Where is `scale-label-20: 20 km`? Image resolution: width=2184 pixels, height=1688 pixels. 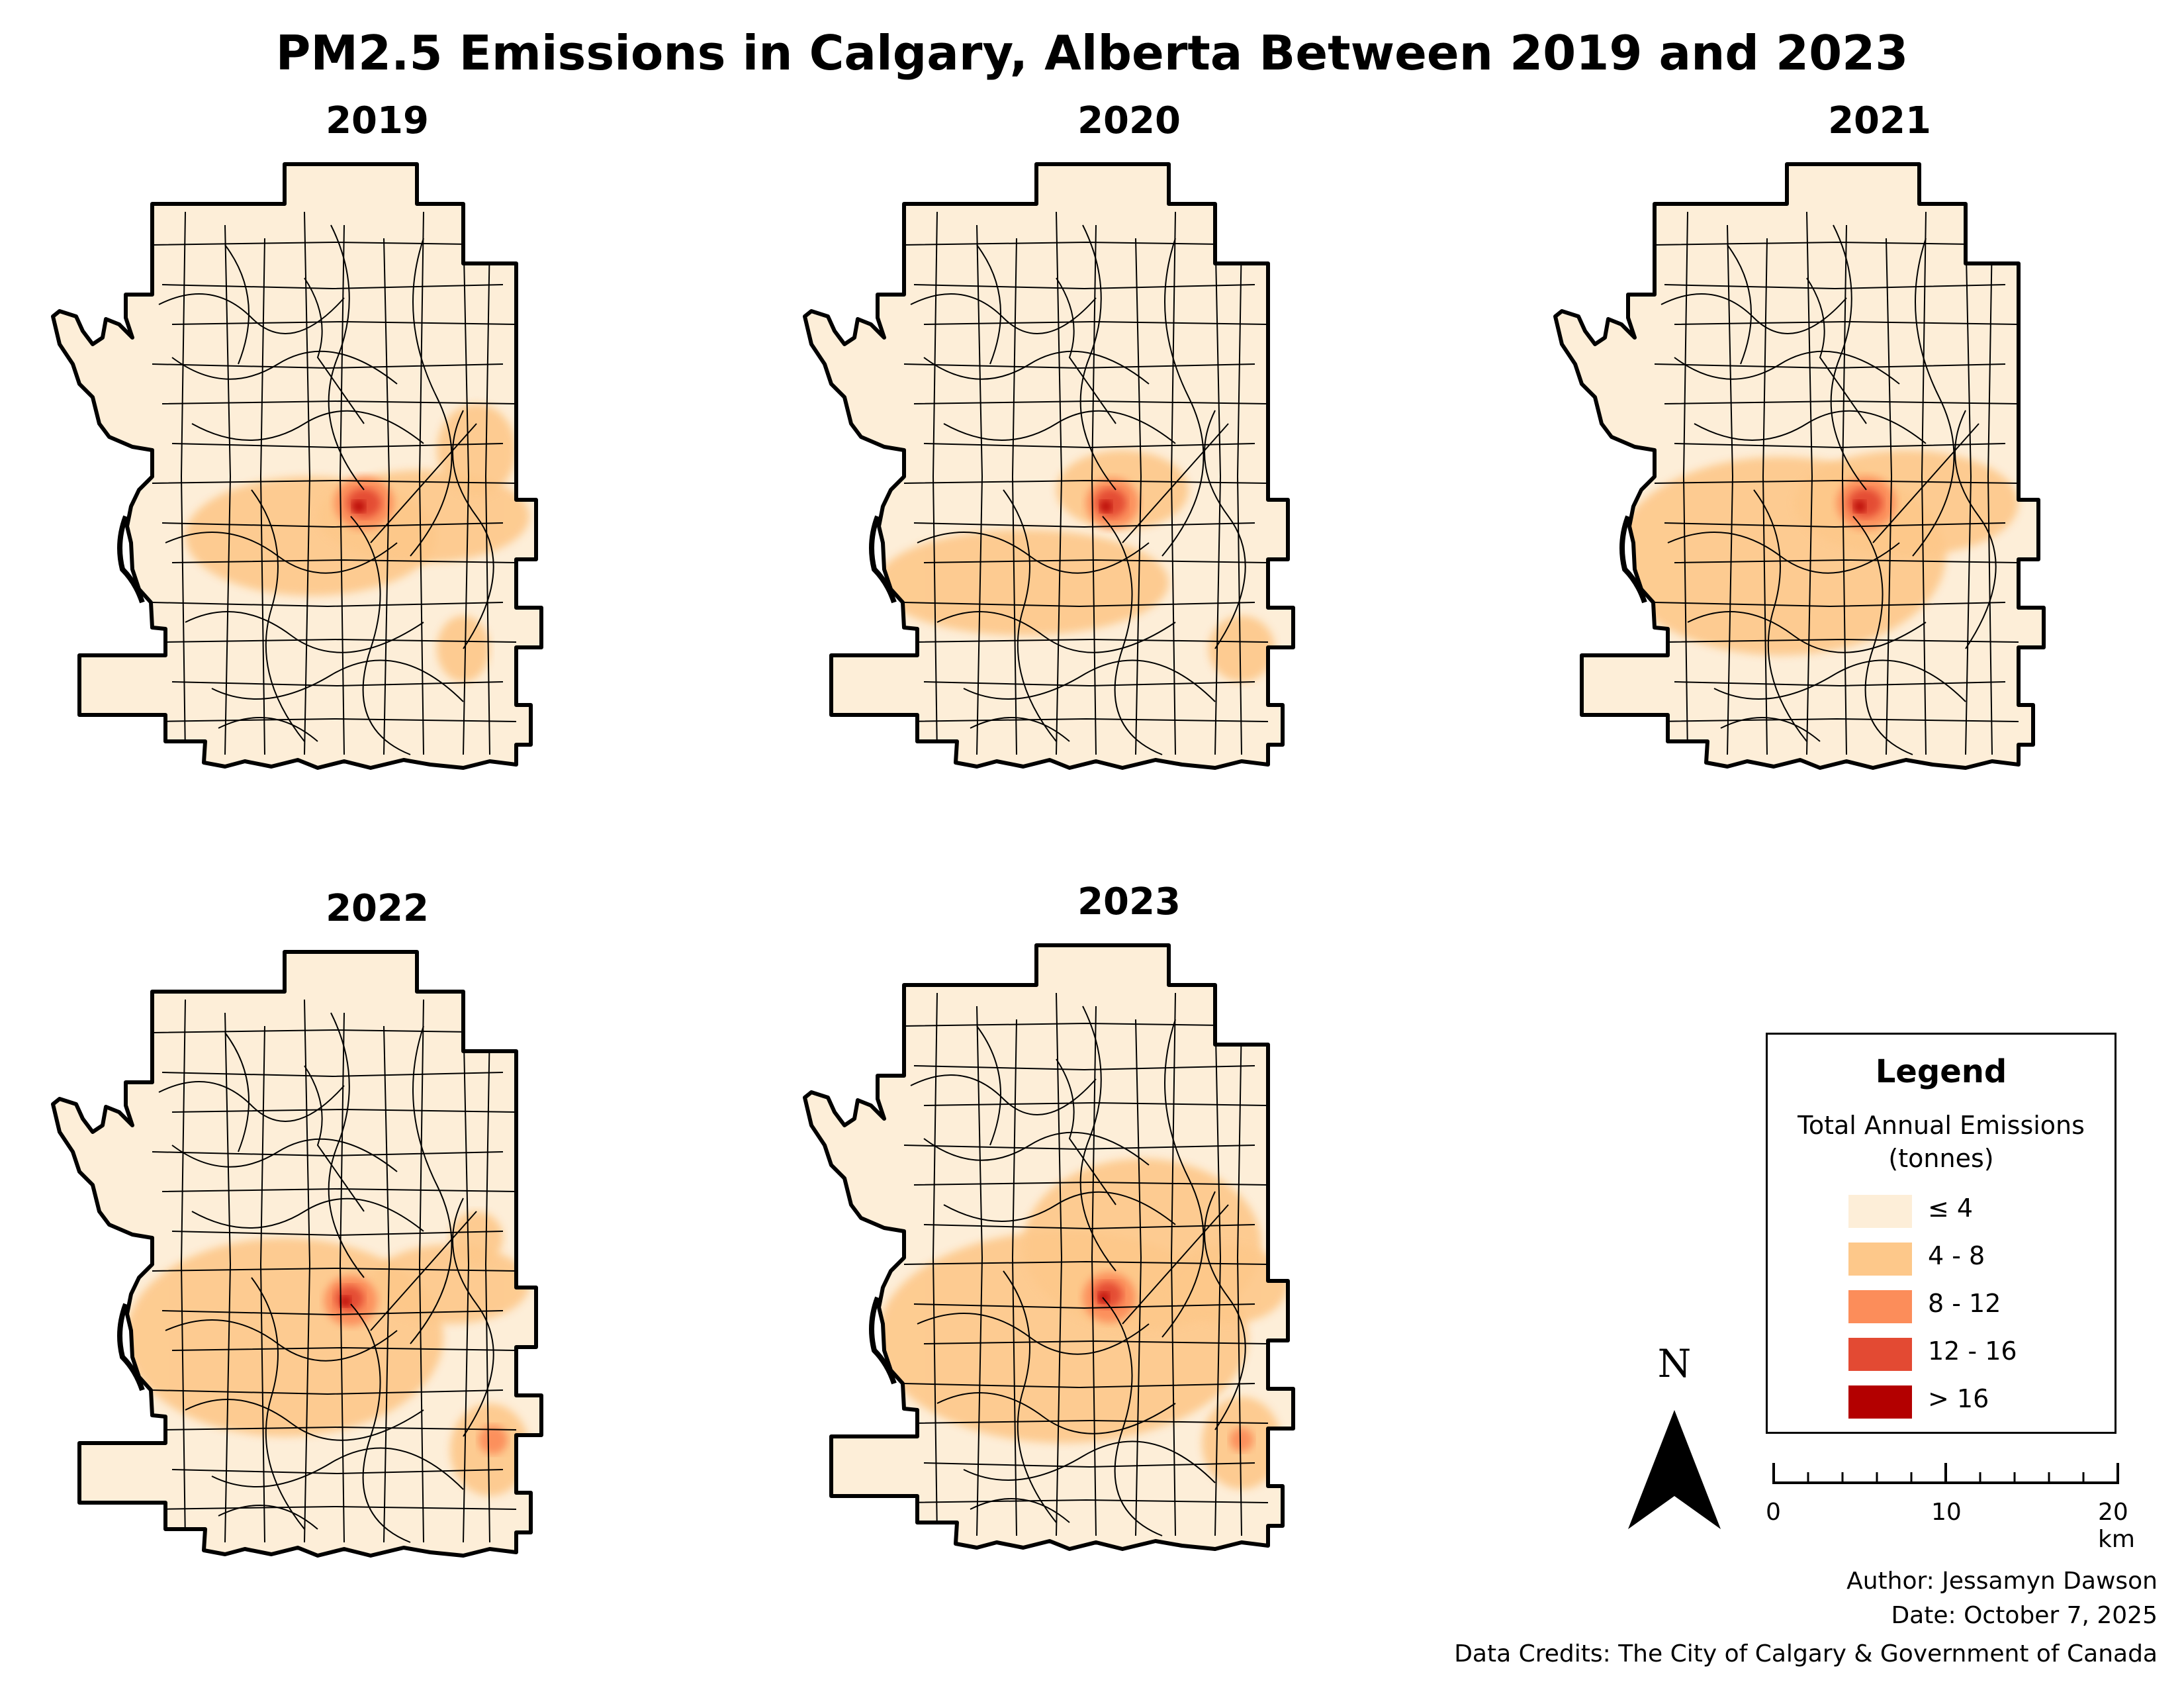
scale-label-20: 20 km is located at coordinates (2116, 1526).